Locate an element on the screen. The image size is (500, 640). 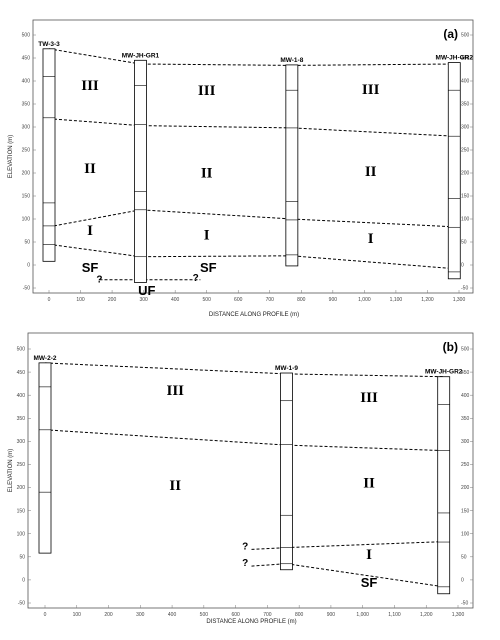
well-column: MW-1-9 is located at coordinates (286, 468).